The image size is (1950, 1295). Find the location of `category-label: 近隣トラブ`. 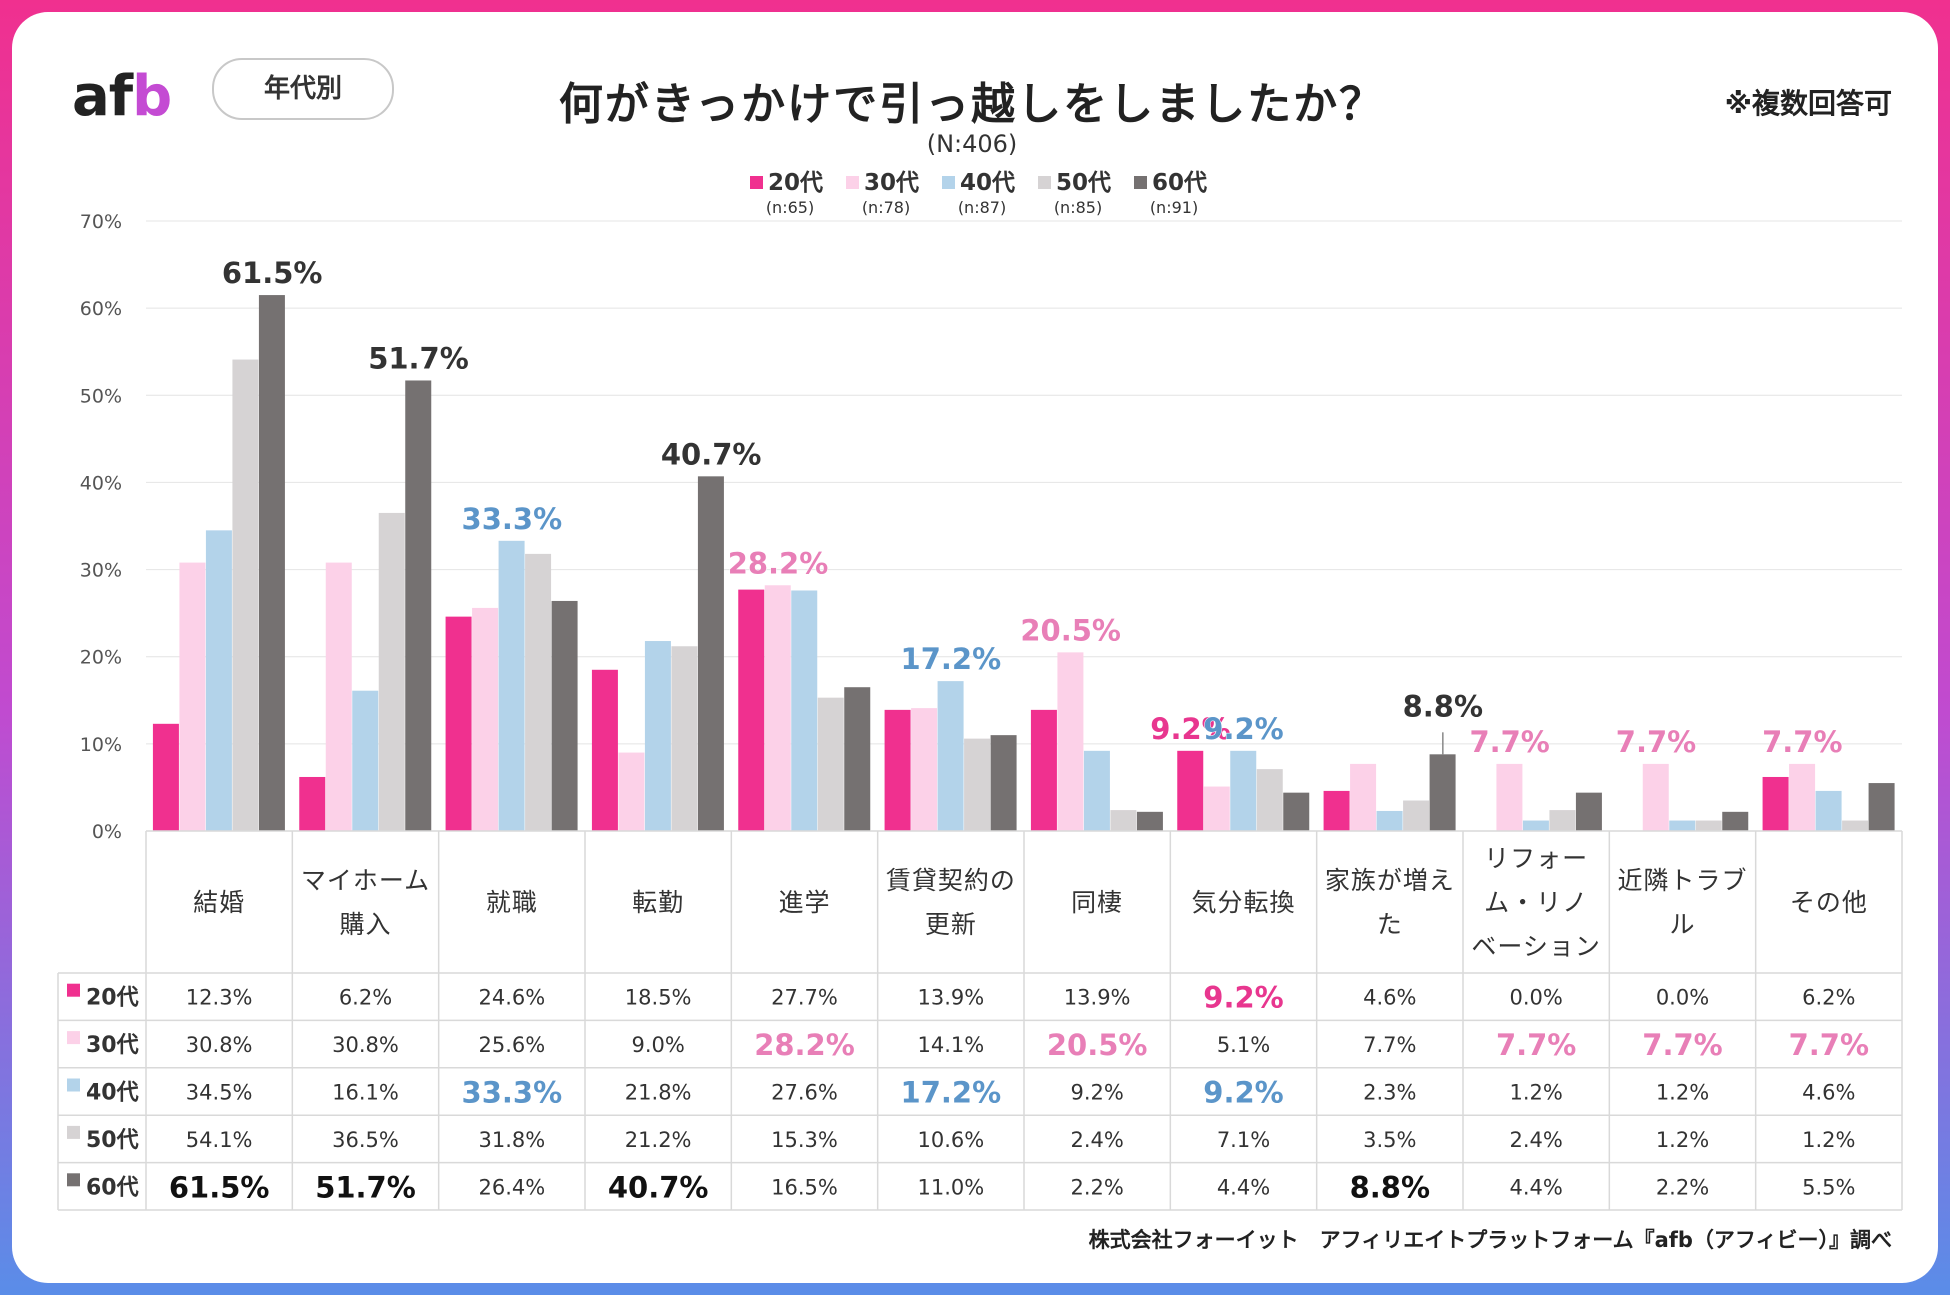

category-label: 近隣トラブ is located at coordinates (1682, 880).